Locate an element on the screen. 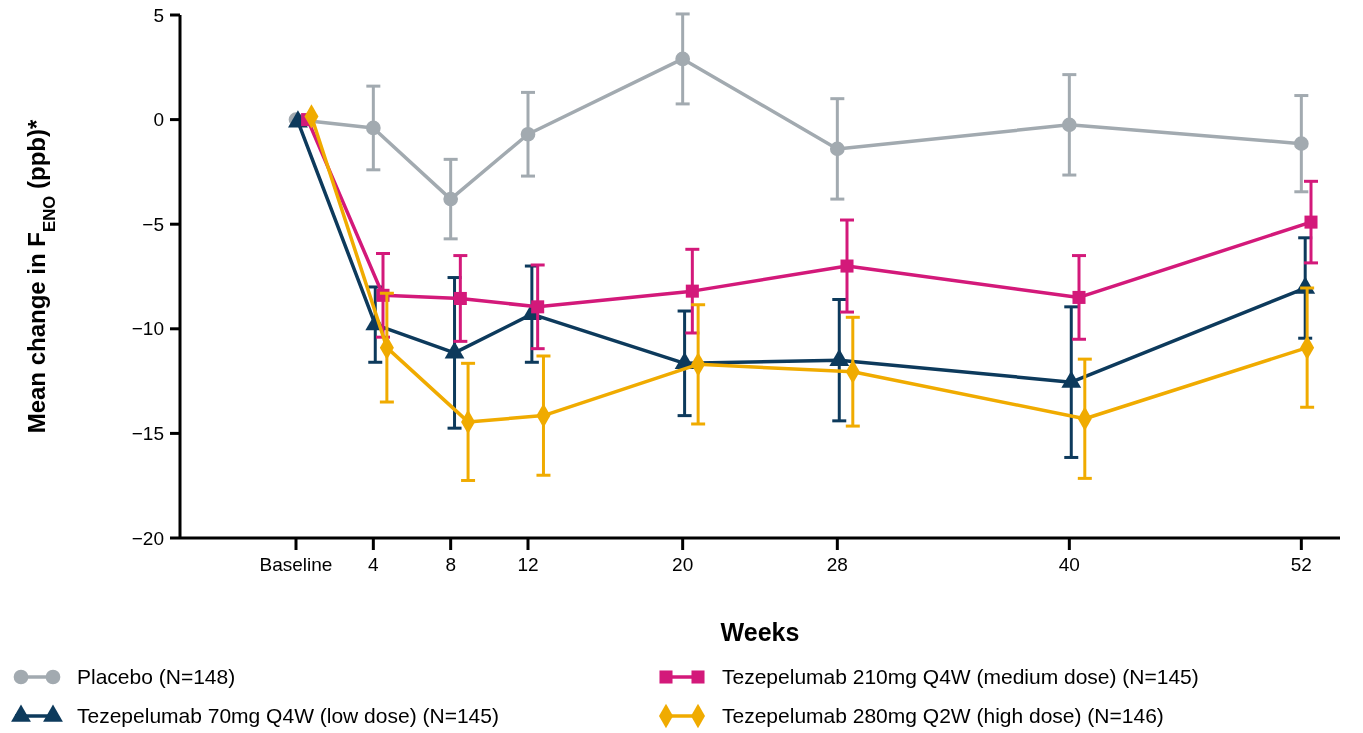 The image size is (1363, 733). legend-label: Tezepelumab 70mg Q4W (low dose) (N=145) is located at coordinates (288, 716).